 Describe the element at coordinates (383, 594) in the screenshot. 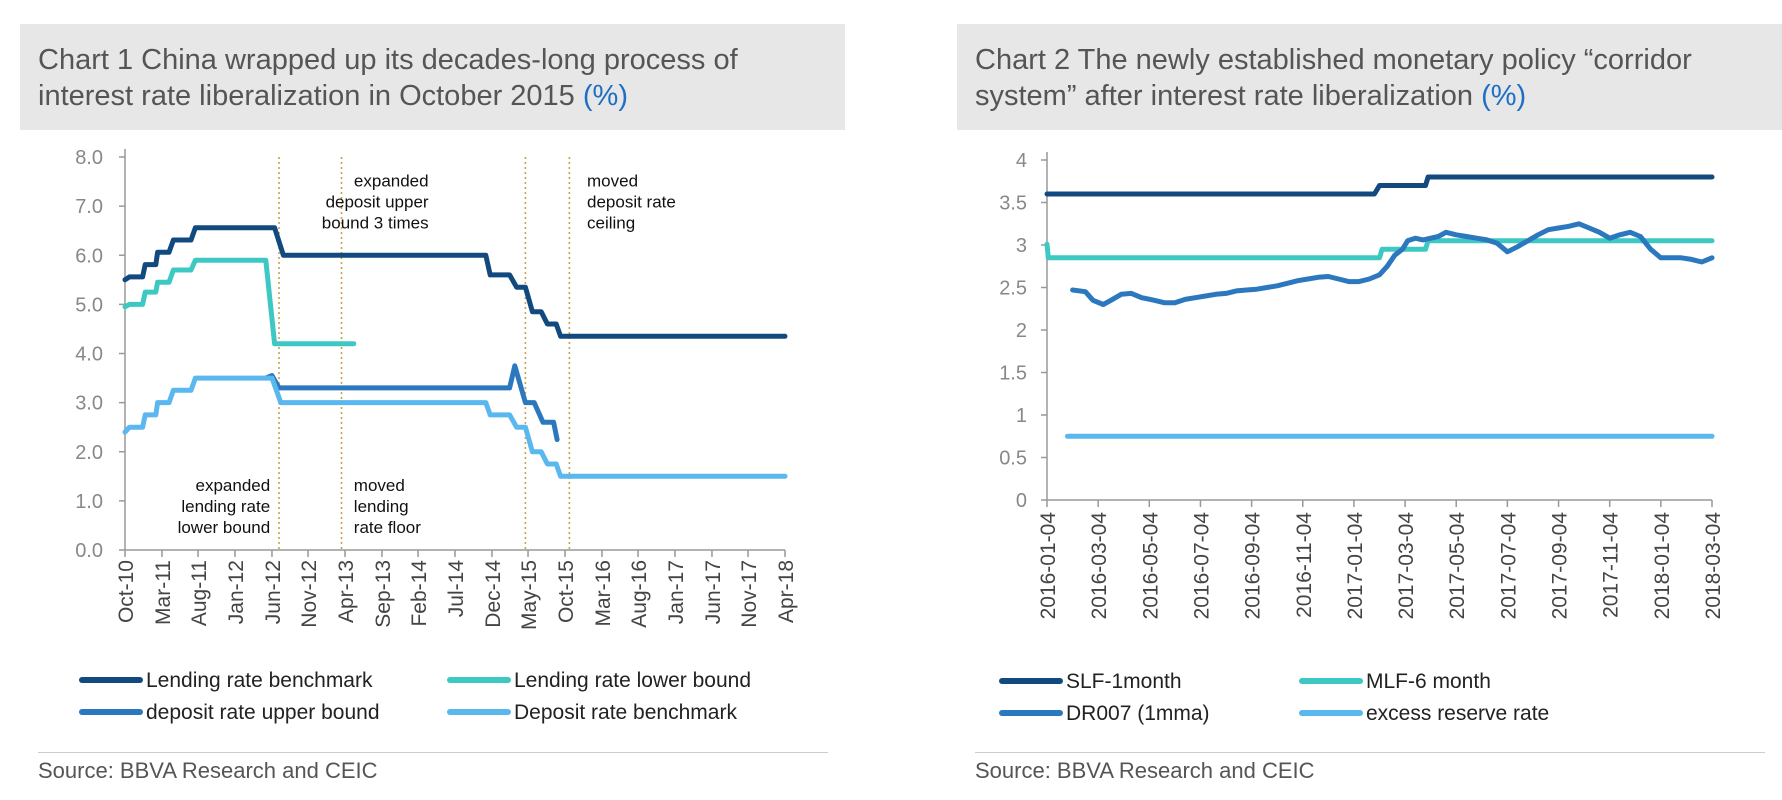

I see `x-tick-label: Sep-13` at that location.